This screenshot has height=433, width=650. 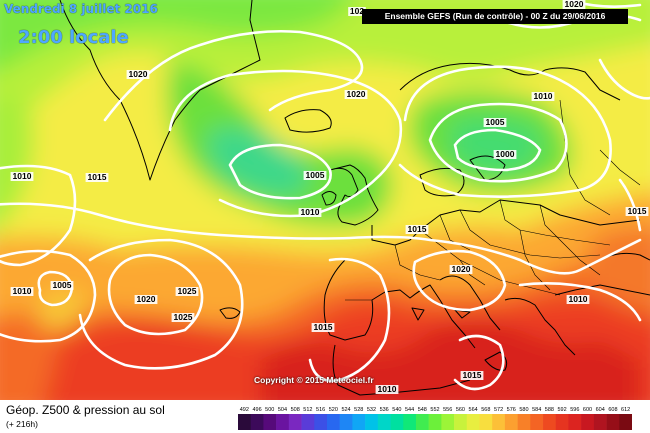 What do you see at coordinates (314, 380) in the screenshot?
I see `copyright-notice: Copyright © 2015 Meteociel.fr` at bounding box center [314, 380].